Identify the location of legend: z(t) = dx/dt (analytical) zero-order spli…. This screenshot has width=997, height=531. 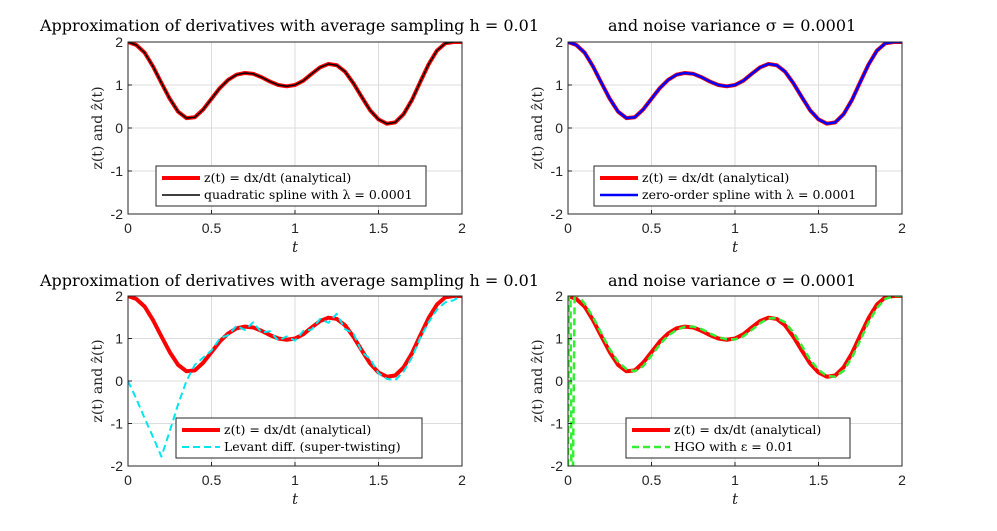
(735, 186).